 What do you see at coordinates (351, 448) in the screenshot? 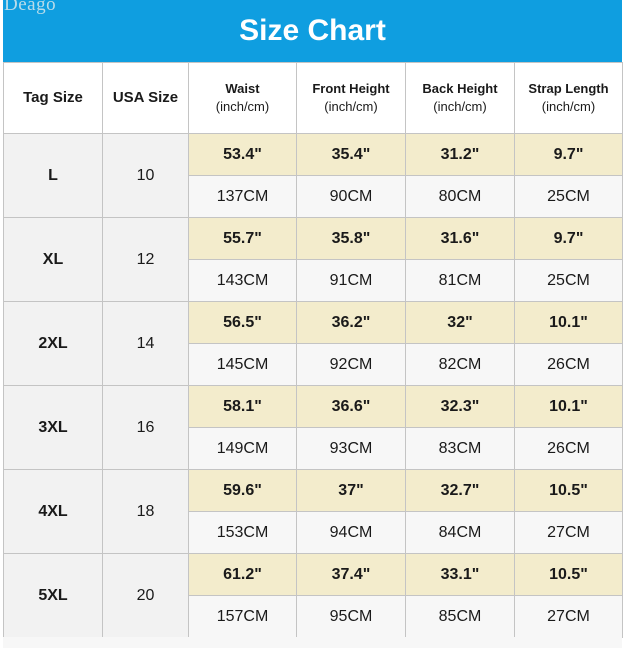
I see `front-height-cm: 93CM` at bounding box center [351, 448].